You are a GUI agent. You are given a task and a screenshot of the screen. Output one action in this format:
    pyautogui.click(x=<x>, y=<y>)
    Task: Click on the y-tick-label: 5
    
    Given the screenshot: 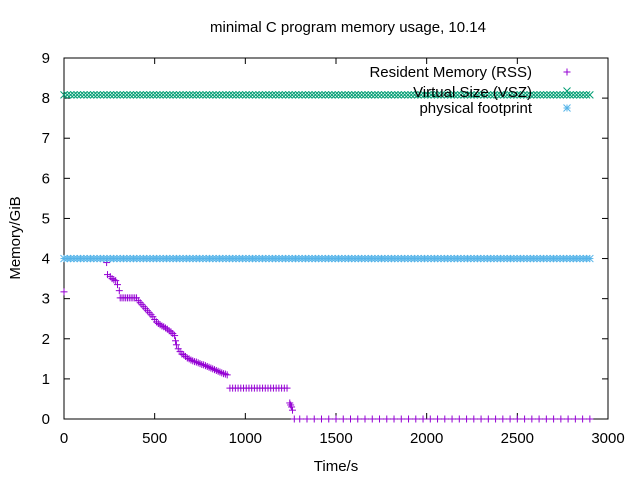 What is the action you would take?
    pyautogui.click(x=46, y=218)
    